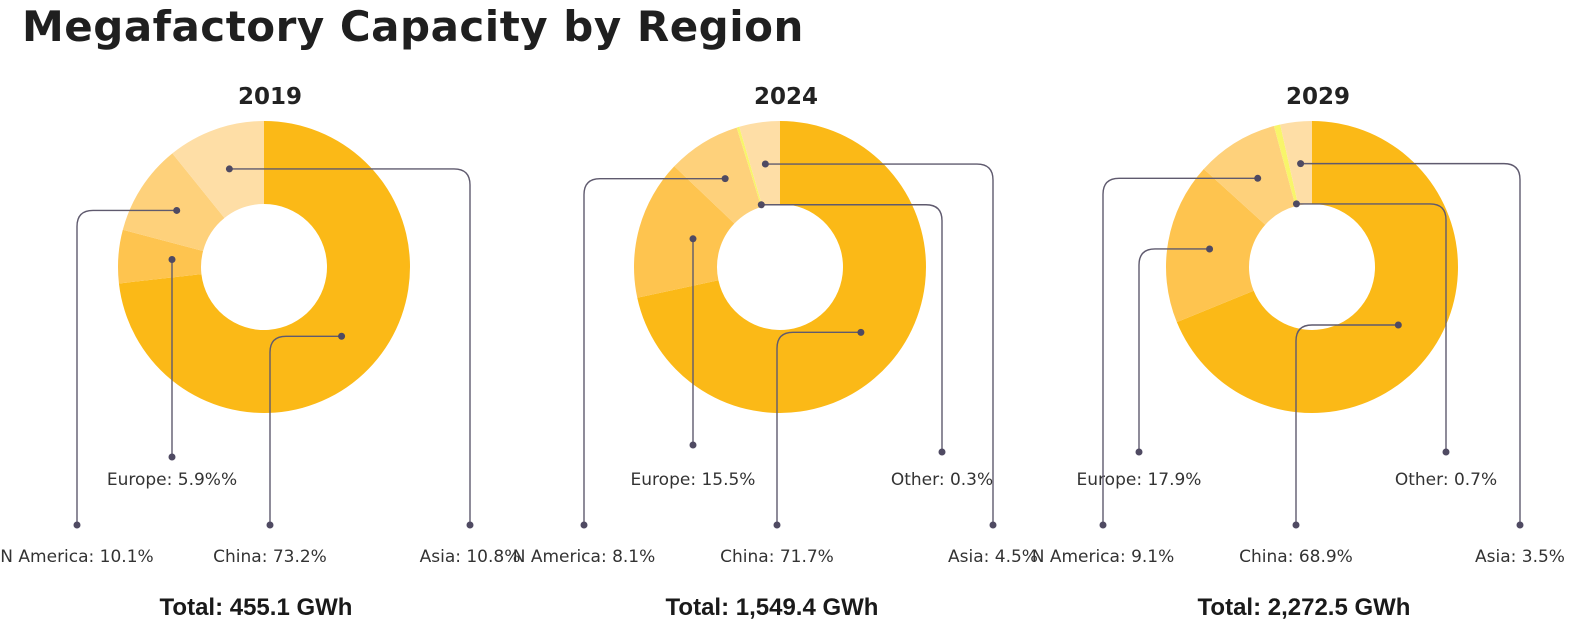  I want to click on chart-title: Megafactory Capacity by Region, so click(413, 26).